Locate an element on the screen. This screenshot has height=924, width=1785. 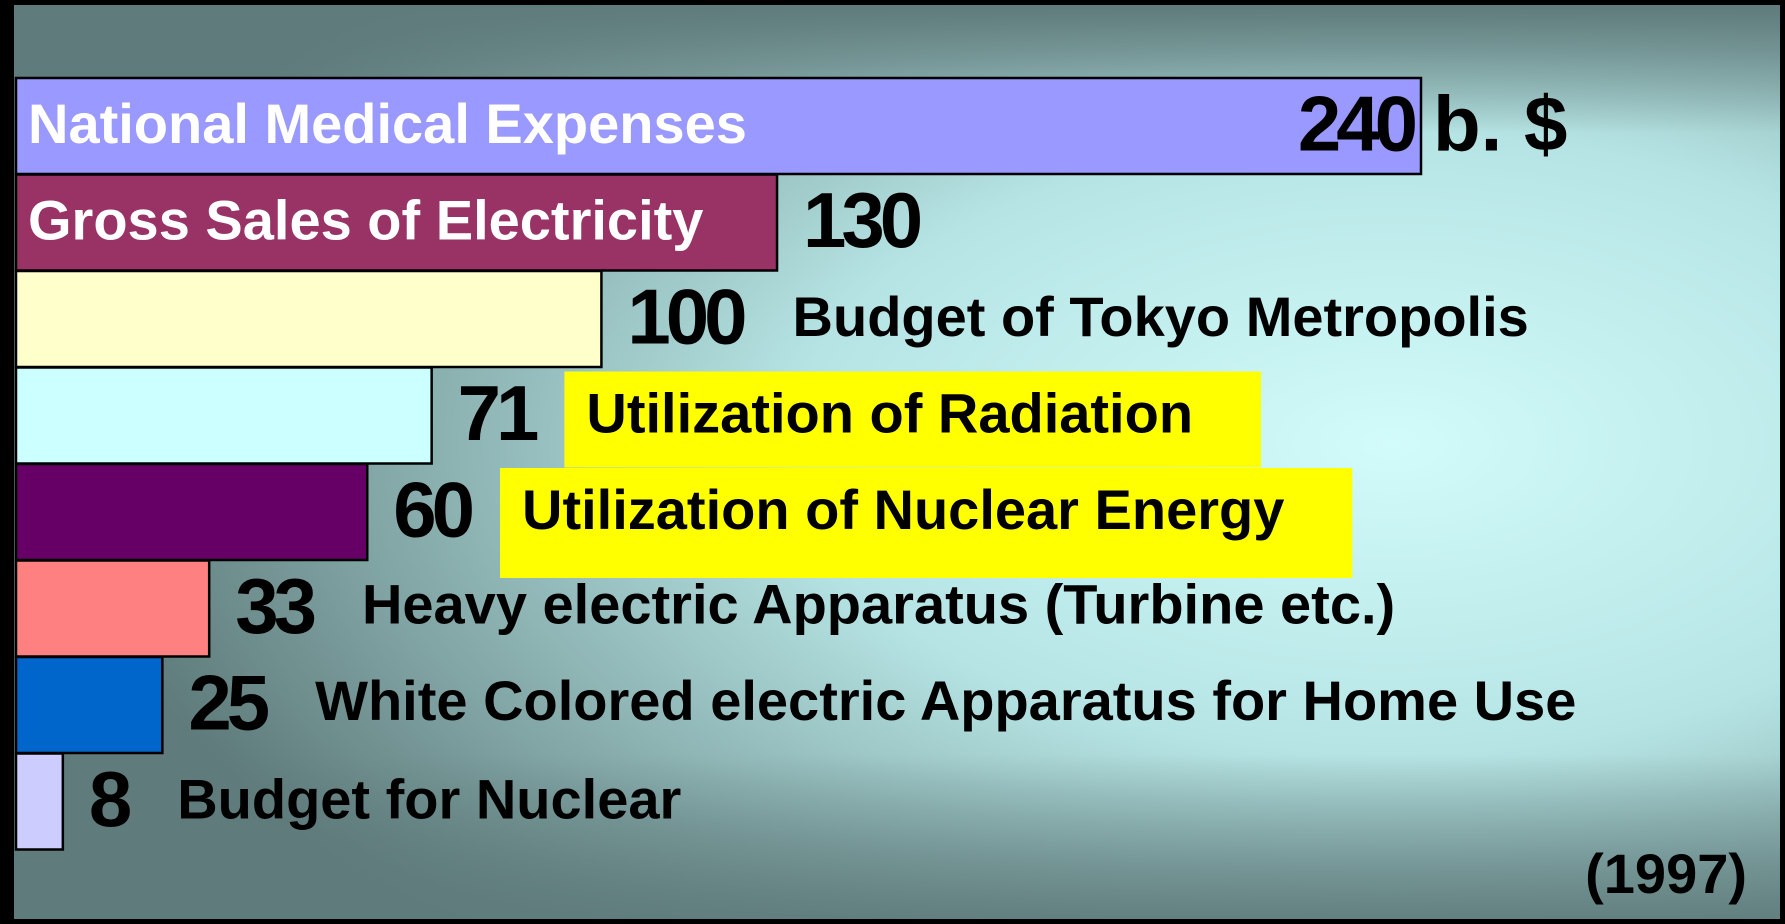
bar-label: National Medical Expenses is located at coordinates (387, 123).